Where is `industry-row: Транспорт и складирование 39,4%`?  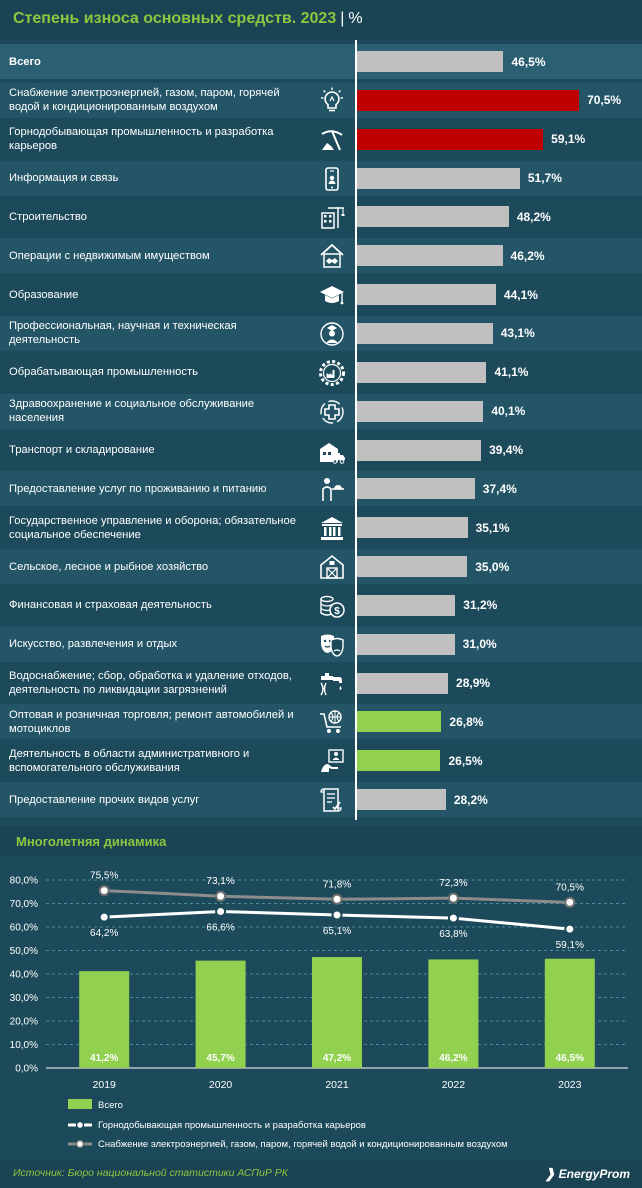 industry-row: Транспорт и складирование 39,4% is located at coordinates (321, 450).